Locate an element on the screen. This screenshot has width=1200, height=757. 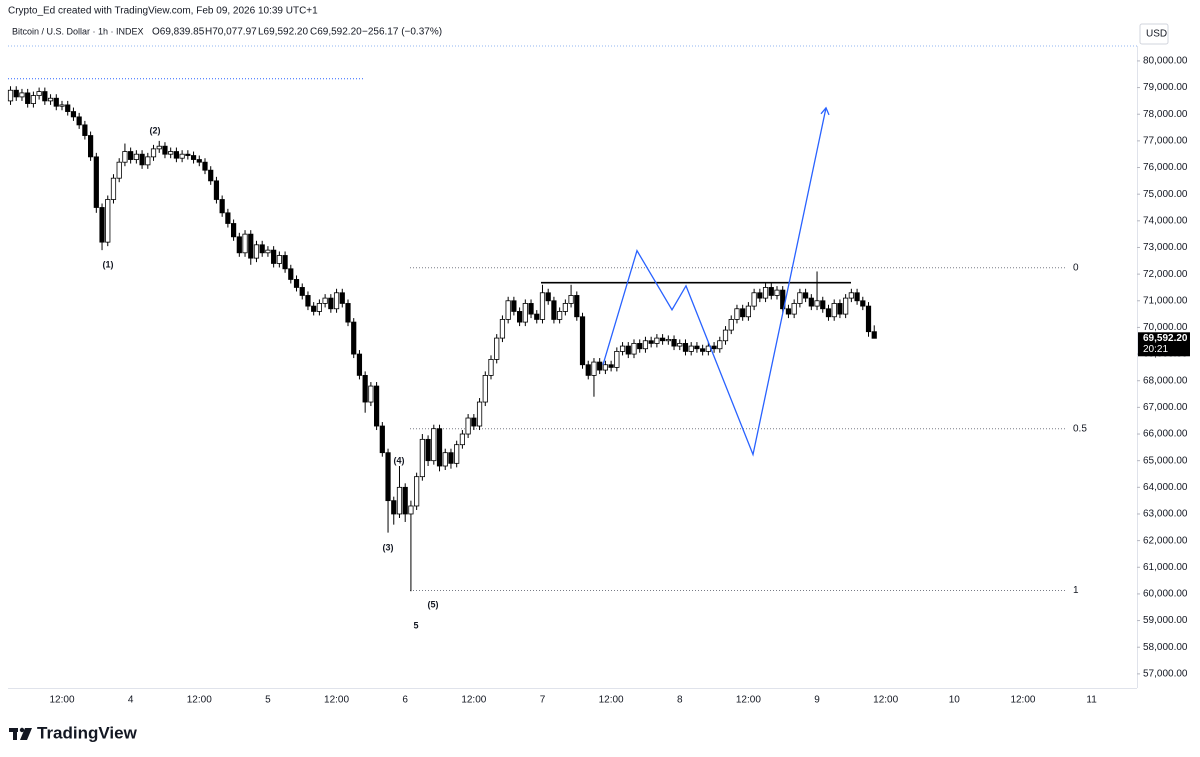
y-tick-label: 62,000.00 is located at coordinates (1165, 540).